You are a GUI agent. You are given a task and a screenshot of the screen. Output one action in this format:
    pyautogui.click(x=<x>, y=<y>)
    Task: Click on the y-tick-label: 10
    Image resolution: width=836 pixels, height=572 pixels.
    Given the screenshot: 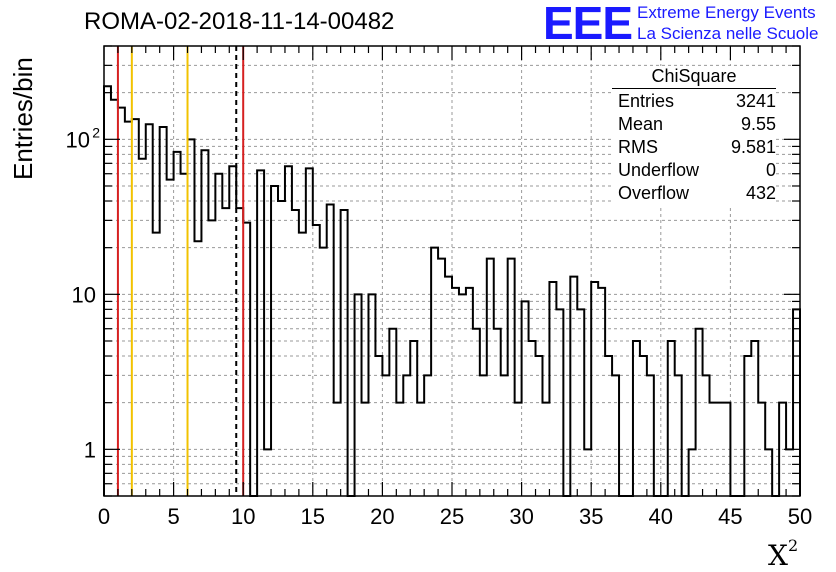 What is the action you would take?
    pyautogui.click(x=78, y=139)
    